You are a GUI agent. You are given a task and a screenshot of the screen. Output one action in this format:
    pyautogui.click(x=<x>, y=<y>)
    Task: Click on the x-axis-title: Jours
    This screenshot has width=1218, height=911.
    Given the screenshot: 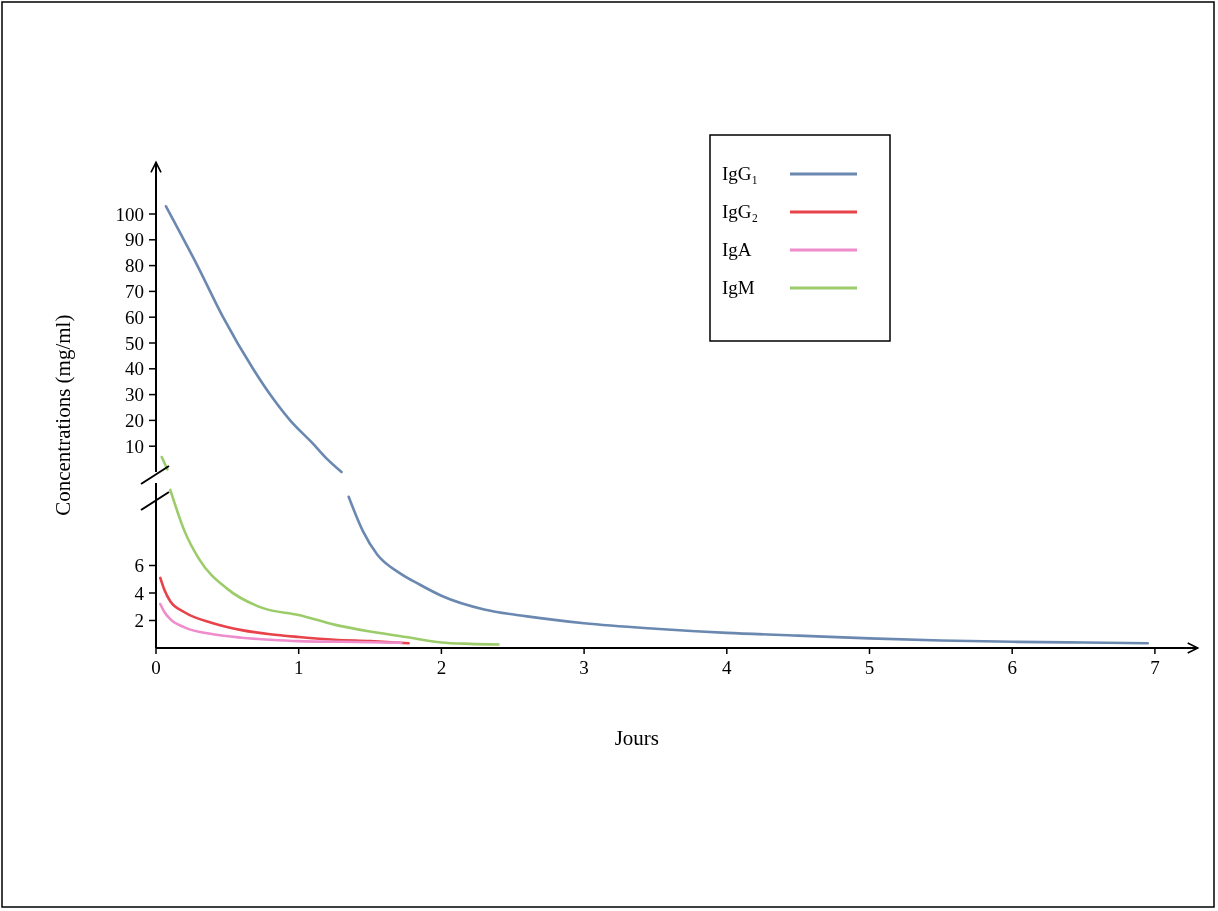 What is the action you would take?
    pyautogui.click(x=637, y=738)
    